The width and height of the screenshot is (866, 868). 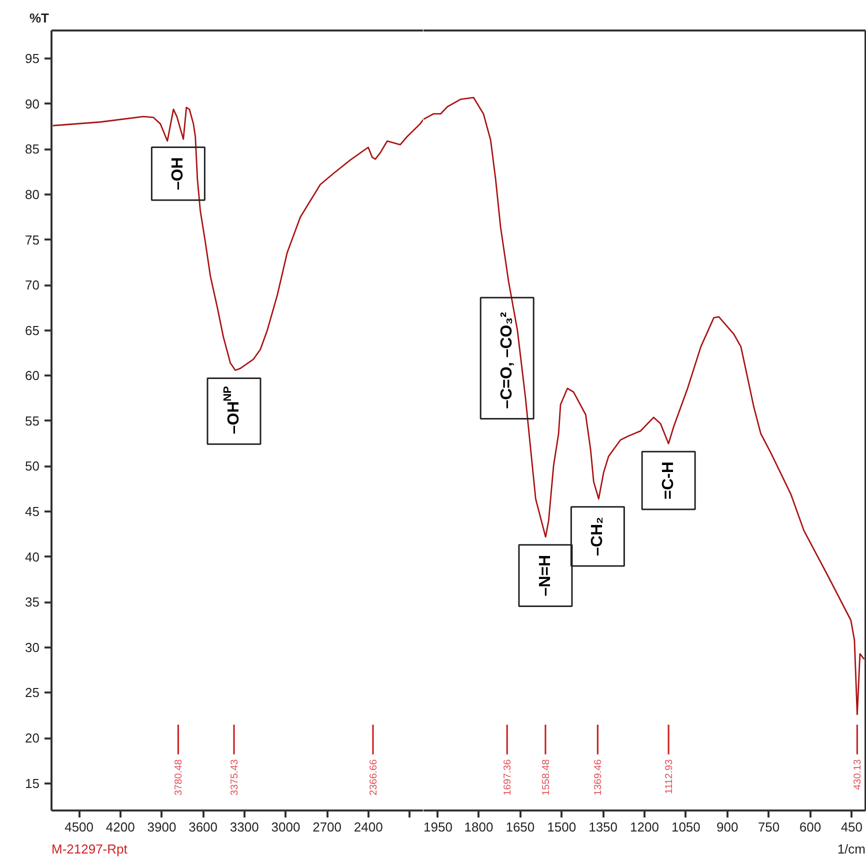 What do you see at coordinates (32, 647) in the screenshot?
I see `y-tick-label: 30` at bounding box center [32, 647].